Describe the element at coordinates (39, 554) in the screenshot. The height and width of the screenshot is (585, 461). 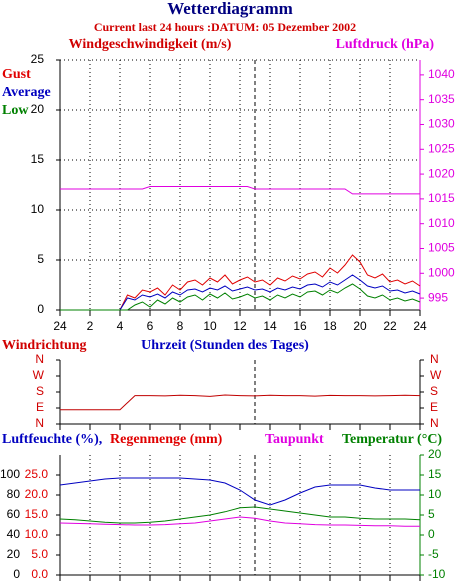
I see `rain-tick-label: 5.0` at that location.